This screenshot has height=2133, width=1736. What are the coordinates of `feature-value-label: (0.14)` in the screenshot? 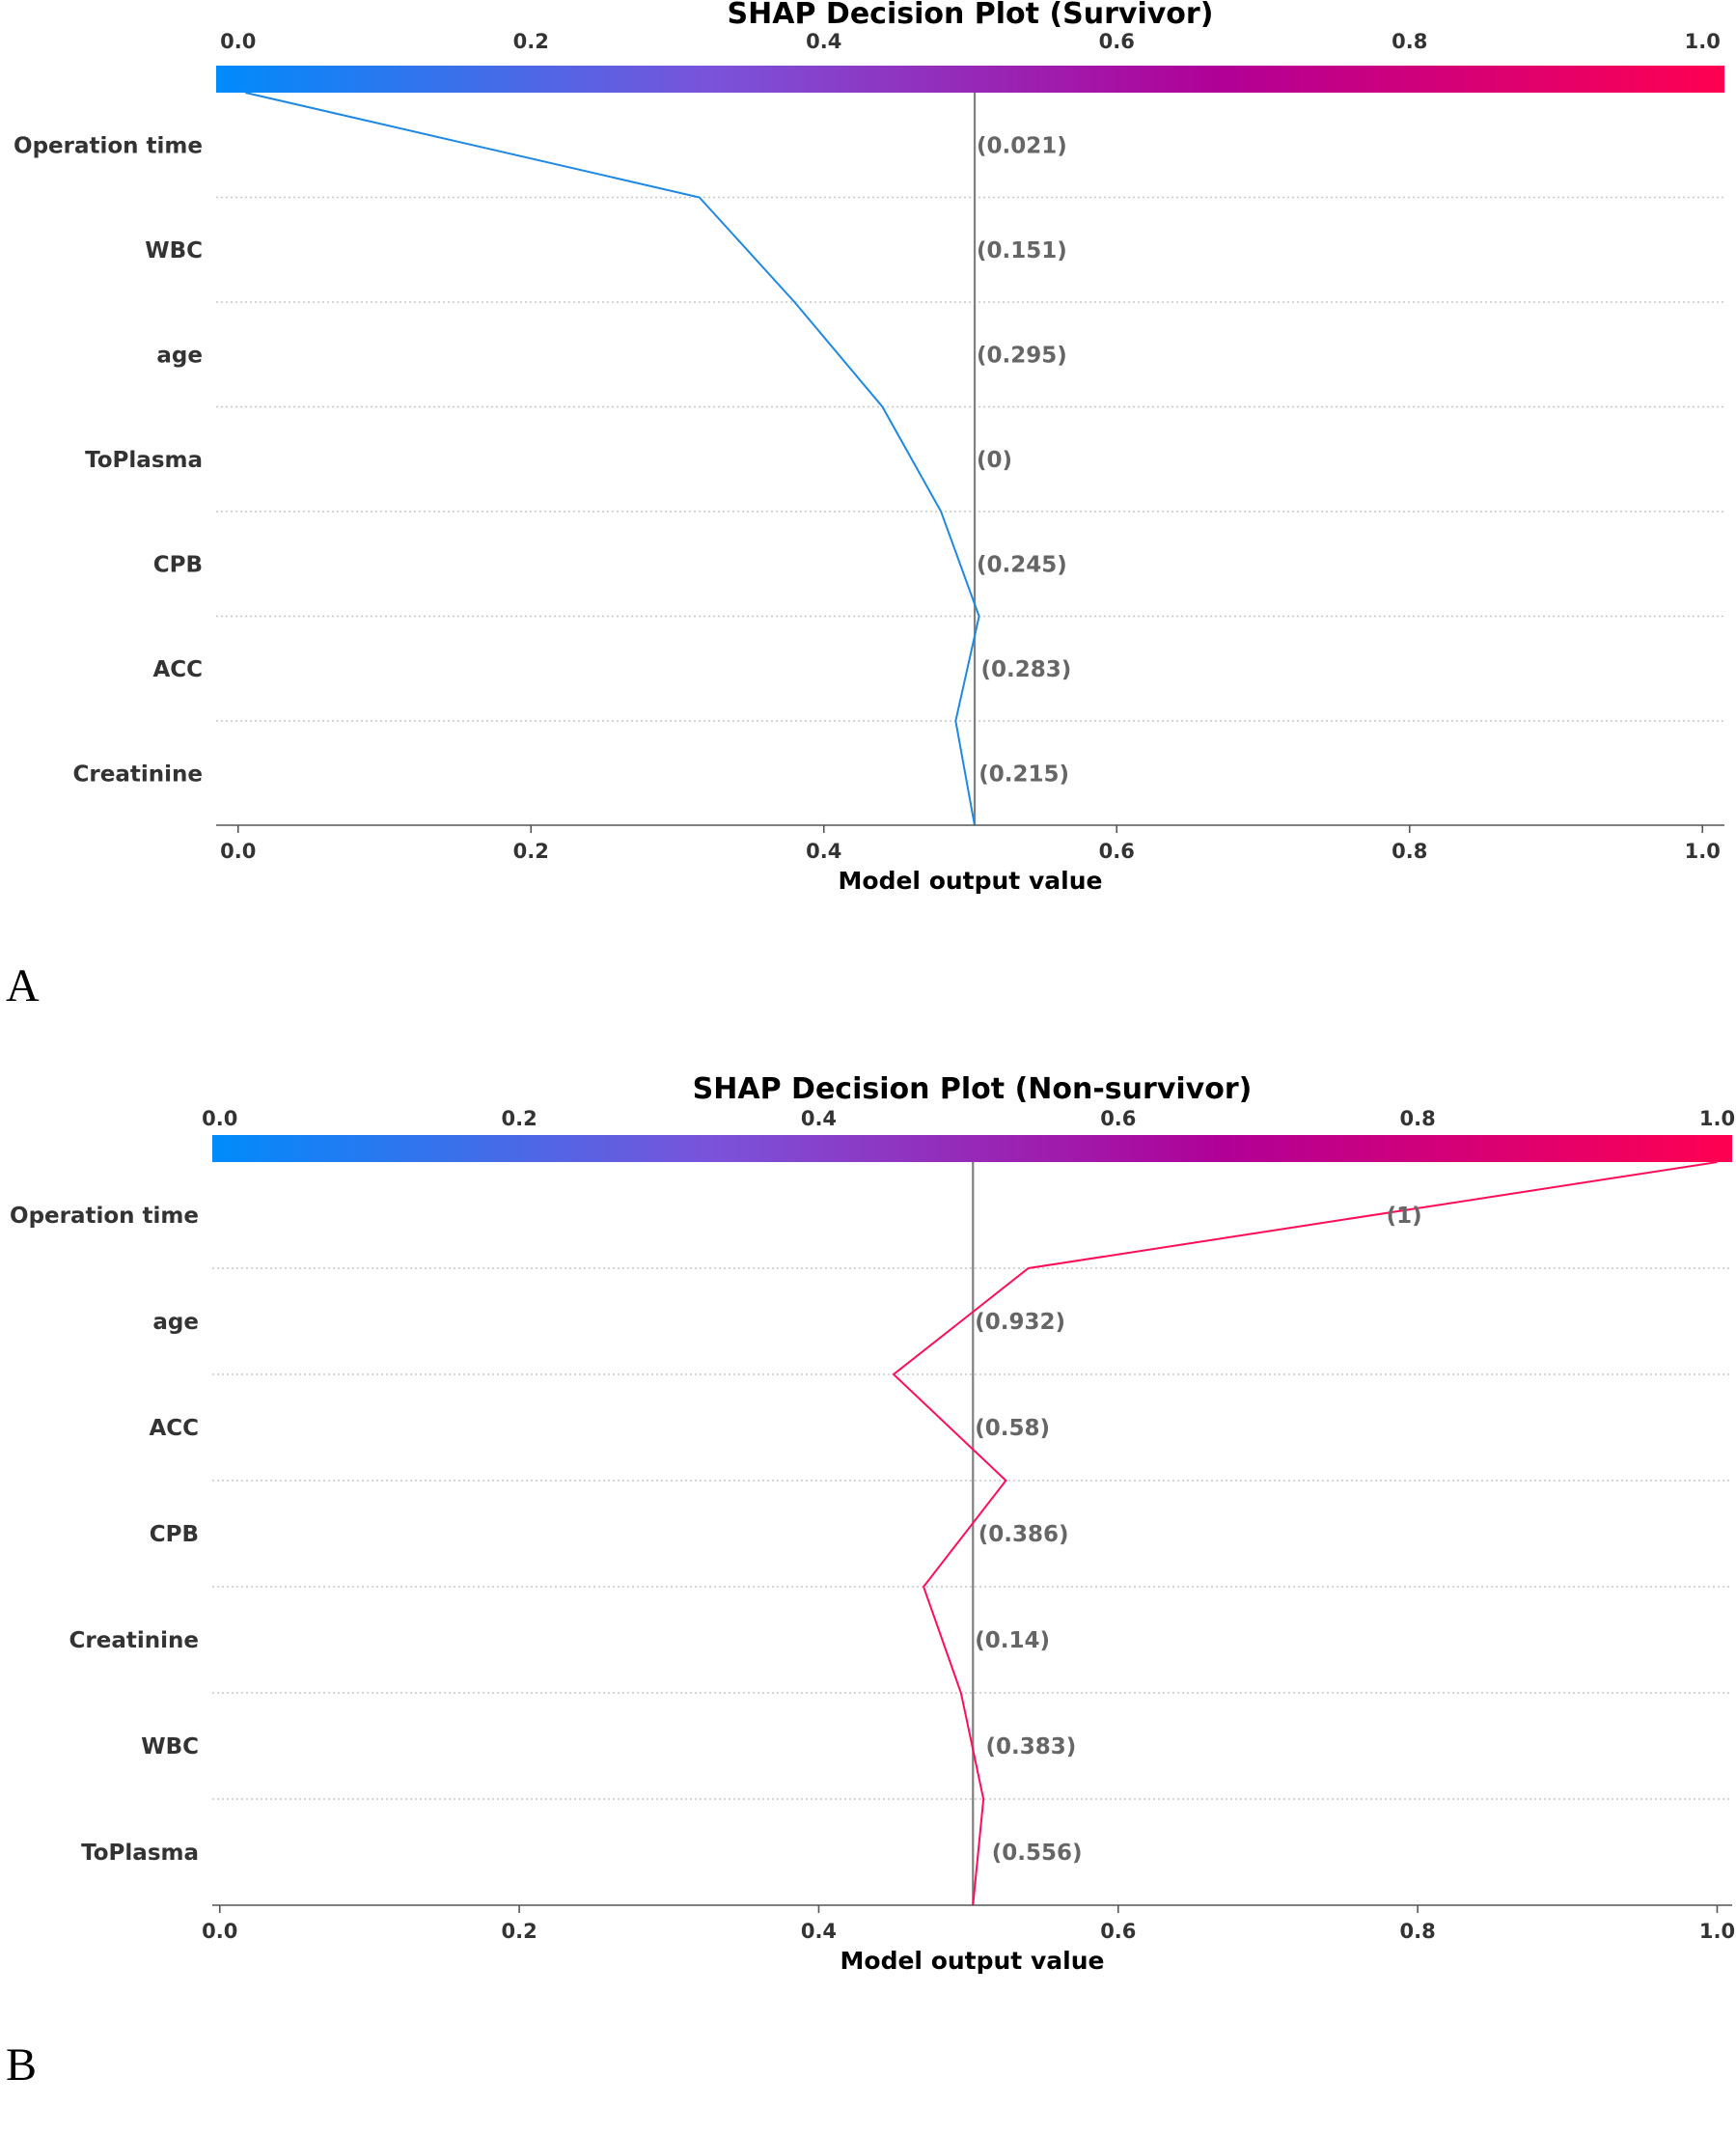 It's located at (1013, 1640).